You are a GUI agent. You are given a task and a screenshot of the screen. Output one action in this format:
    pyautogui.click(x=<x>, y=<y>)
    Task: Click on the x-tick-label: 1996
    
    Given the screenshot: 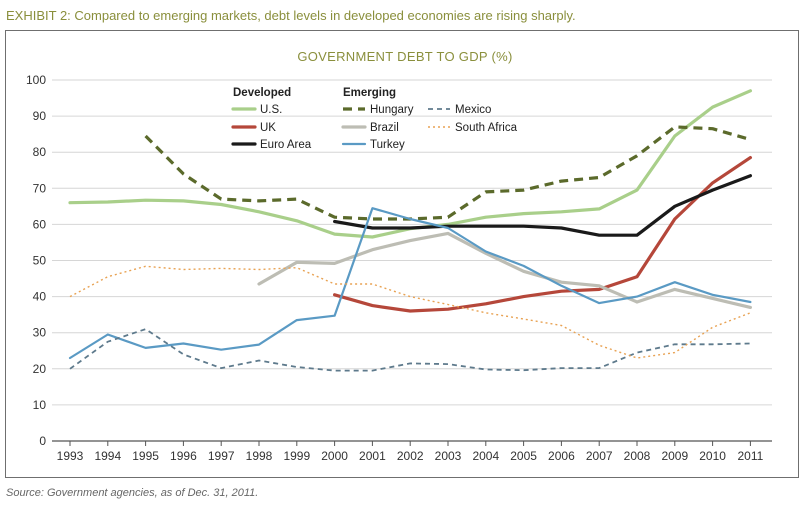 What is the action you would take?
    pyautogui.click(x=183, y=456)
    